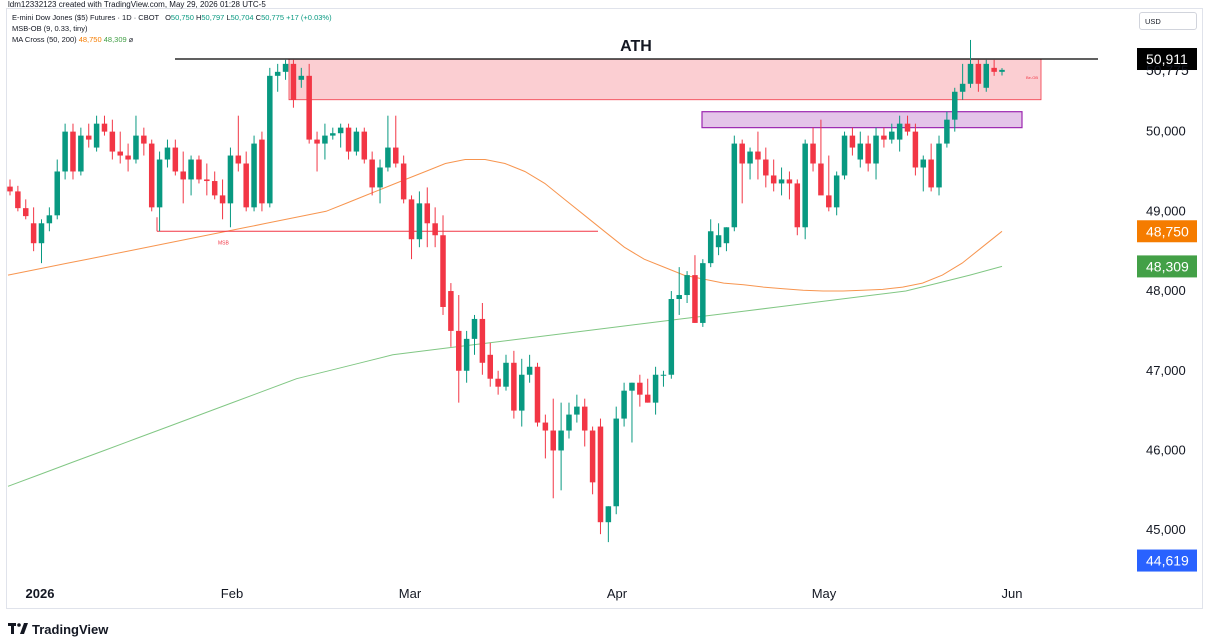 The width and height of the screenshot is (1210, 642). Describe the element at coordinates (168, 17) in the screenshot. I see `ohlc-open-label: O` at that location.